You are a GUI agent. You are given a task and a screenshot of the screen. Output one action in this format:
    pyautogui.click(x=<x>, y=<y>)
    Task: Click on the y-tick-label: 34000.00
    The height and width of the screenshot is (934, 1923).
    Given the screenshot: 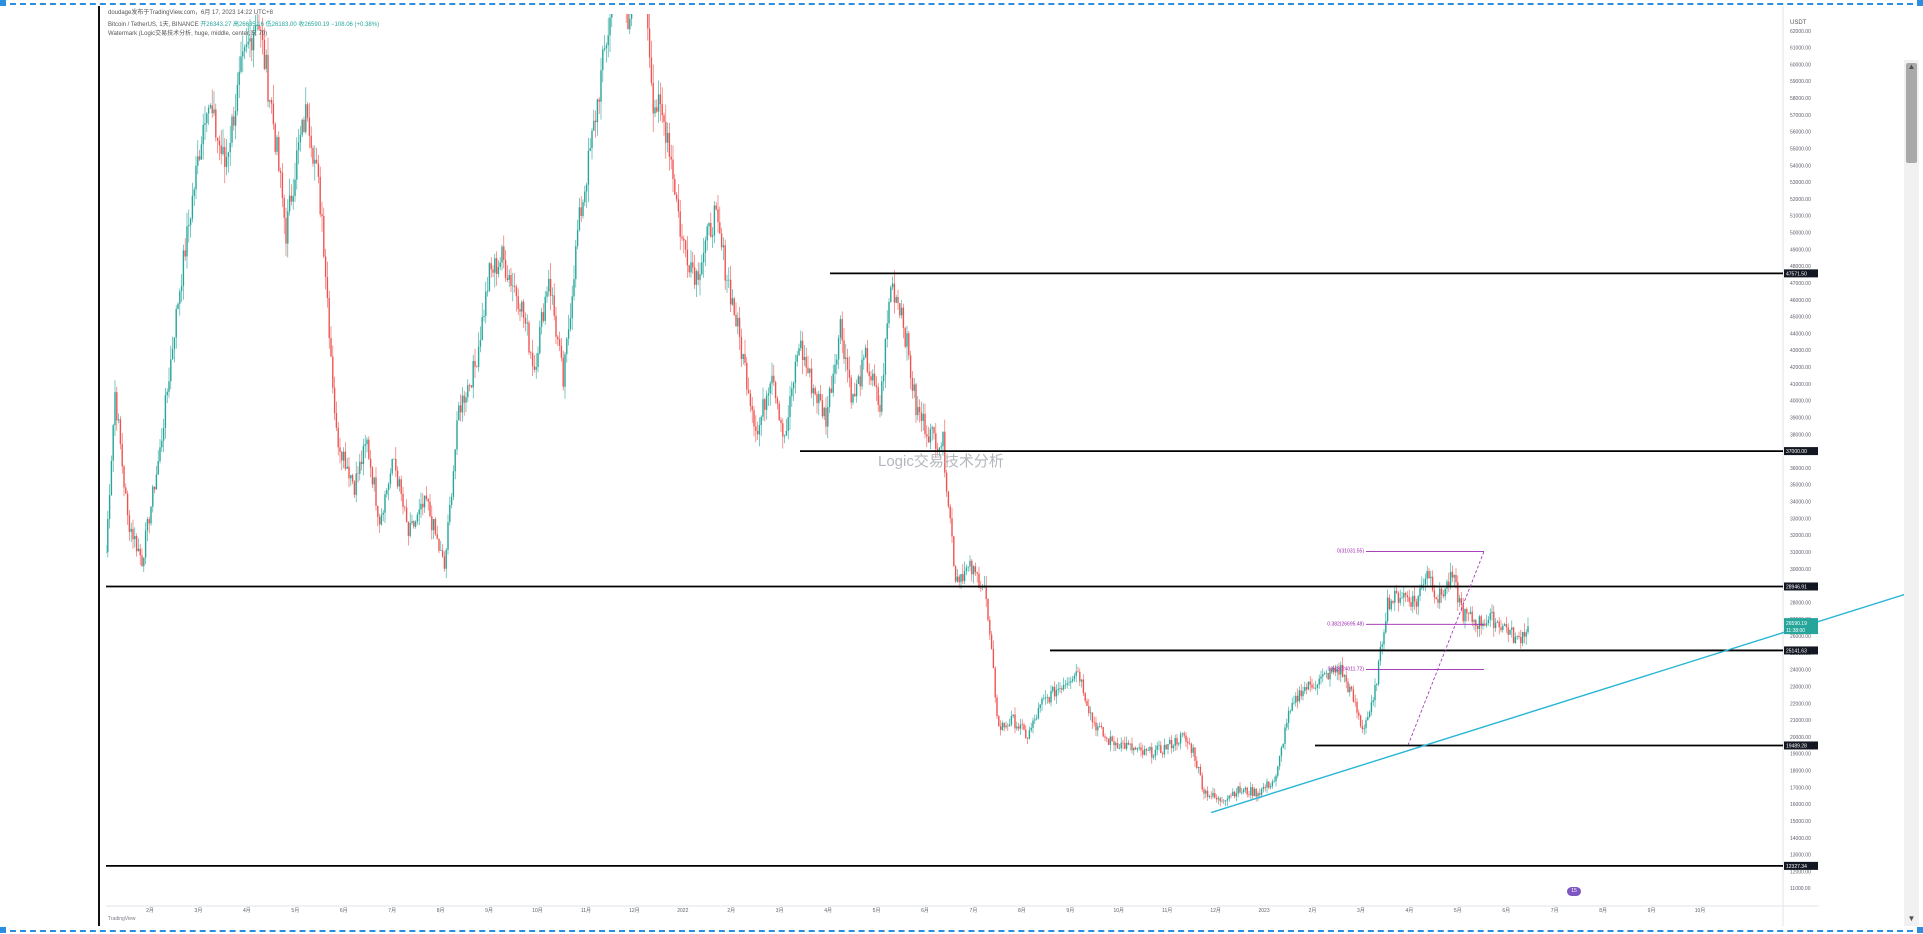 What is the action you would take?
    pyautogui.click(x=1800, y=503)
    